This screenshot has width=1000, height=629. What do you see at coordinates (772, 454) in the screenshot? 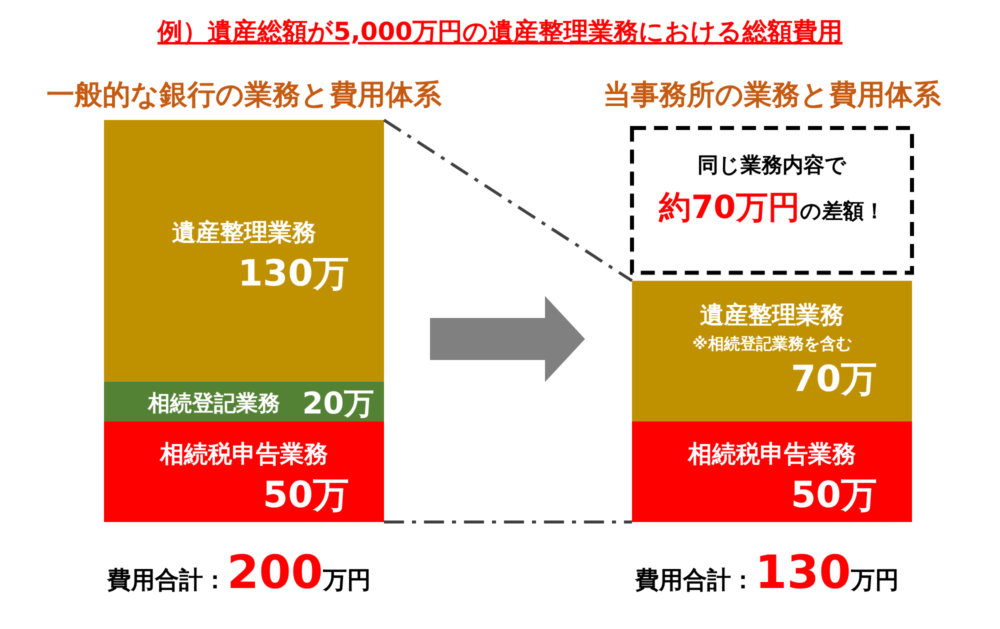
I see `text: 相続税申告業務` at bounding box center [772, 454].